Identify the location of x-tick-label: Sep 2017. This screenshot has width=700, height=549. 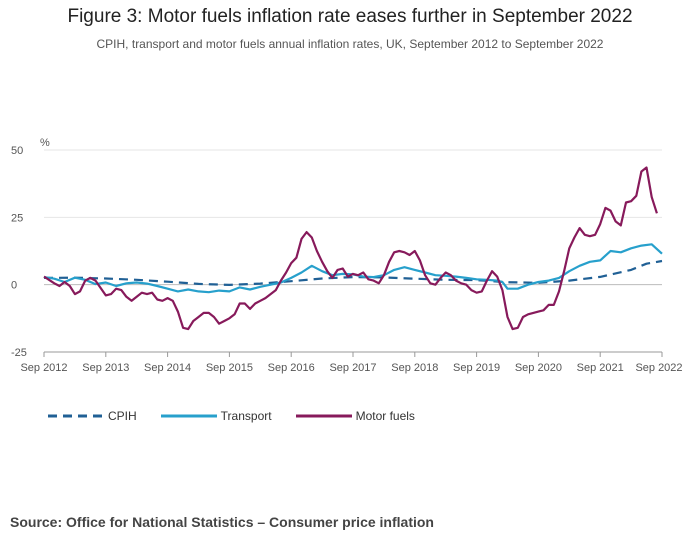
(352, 368).